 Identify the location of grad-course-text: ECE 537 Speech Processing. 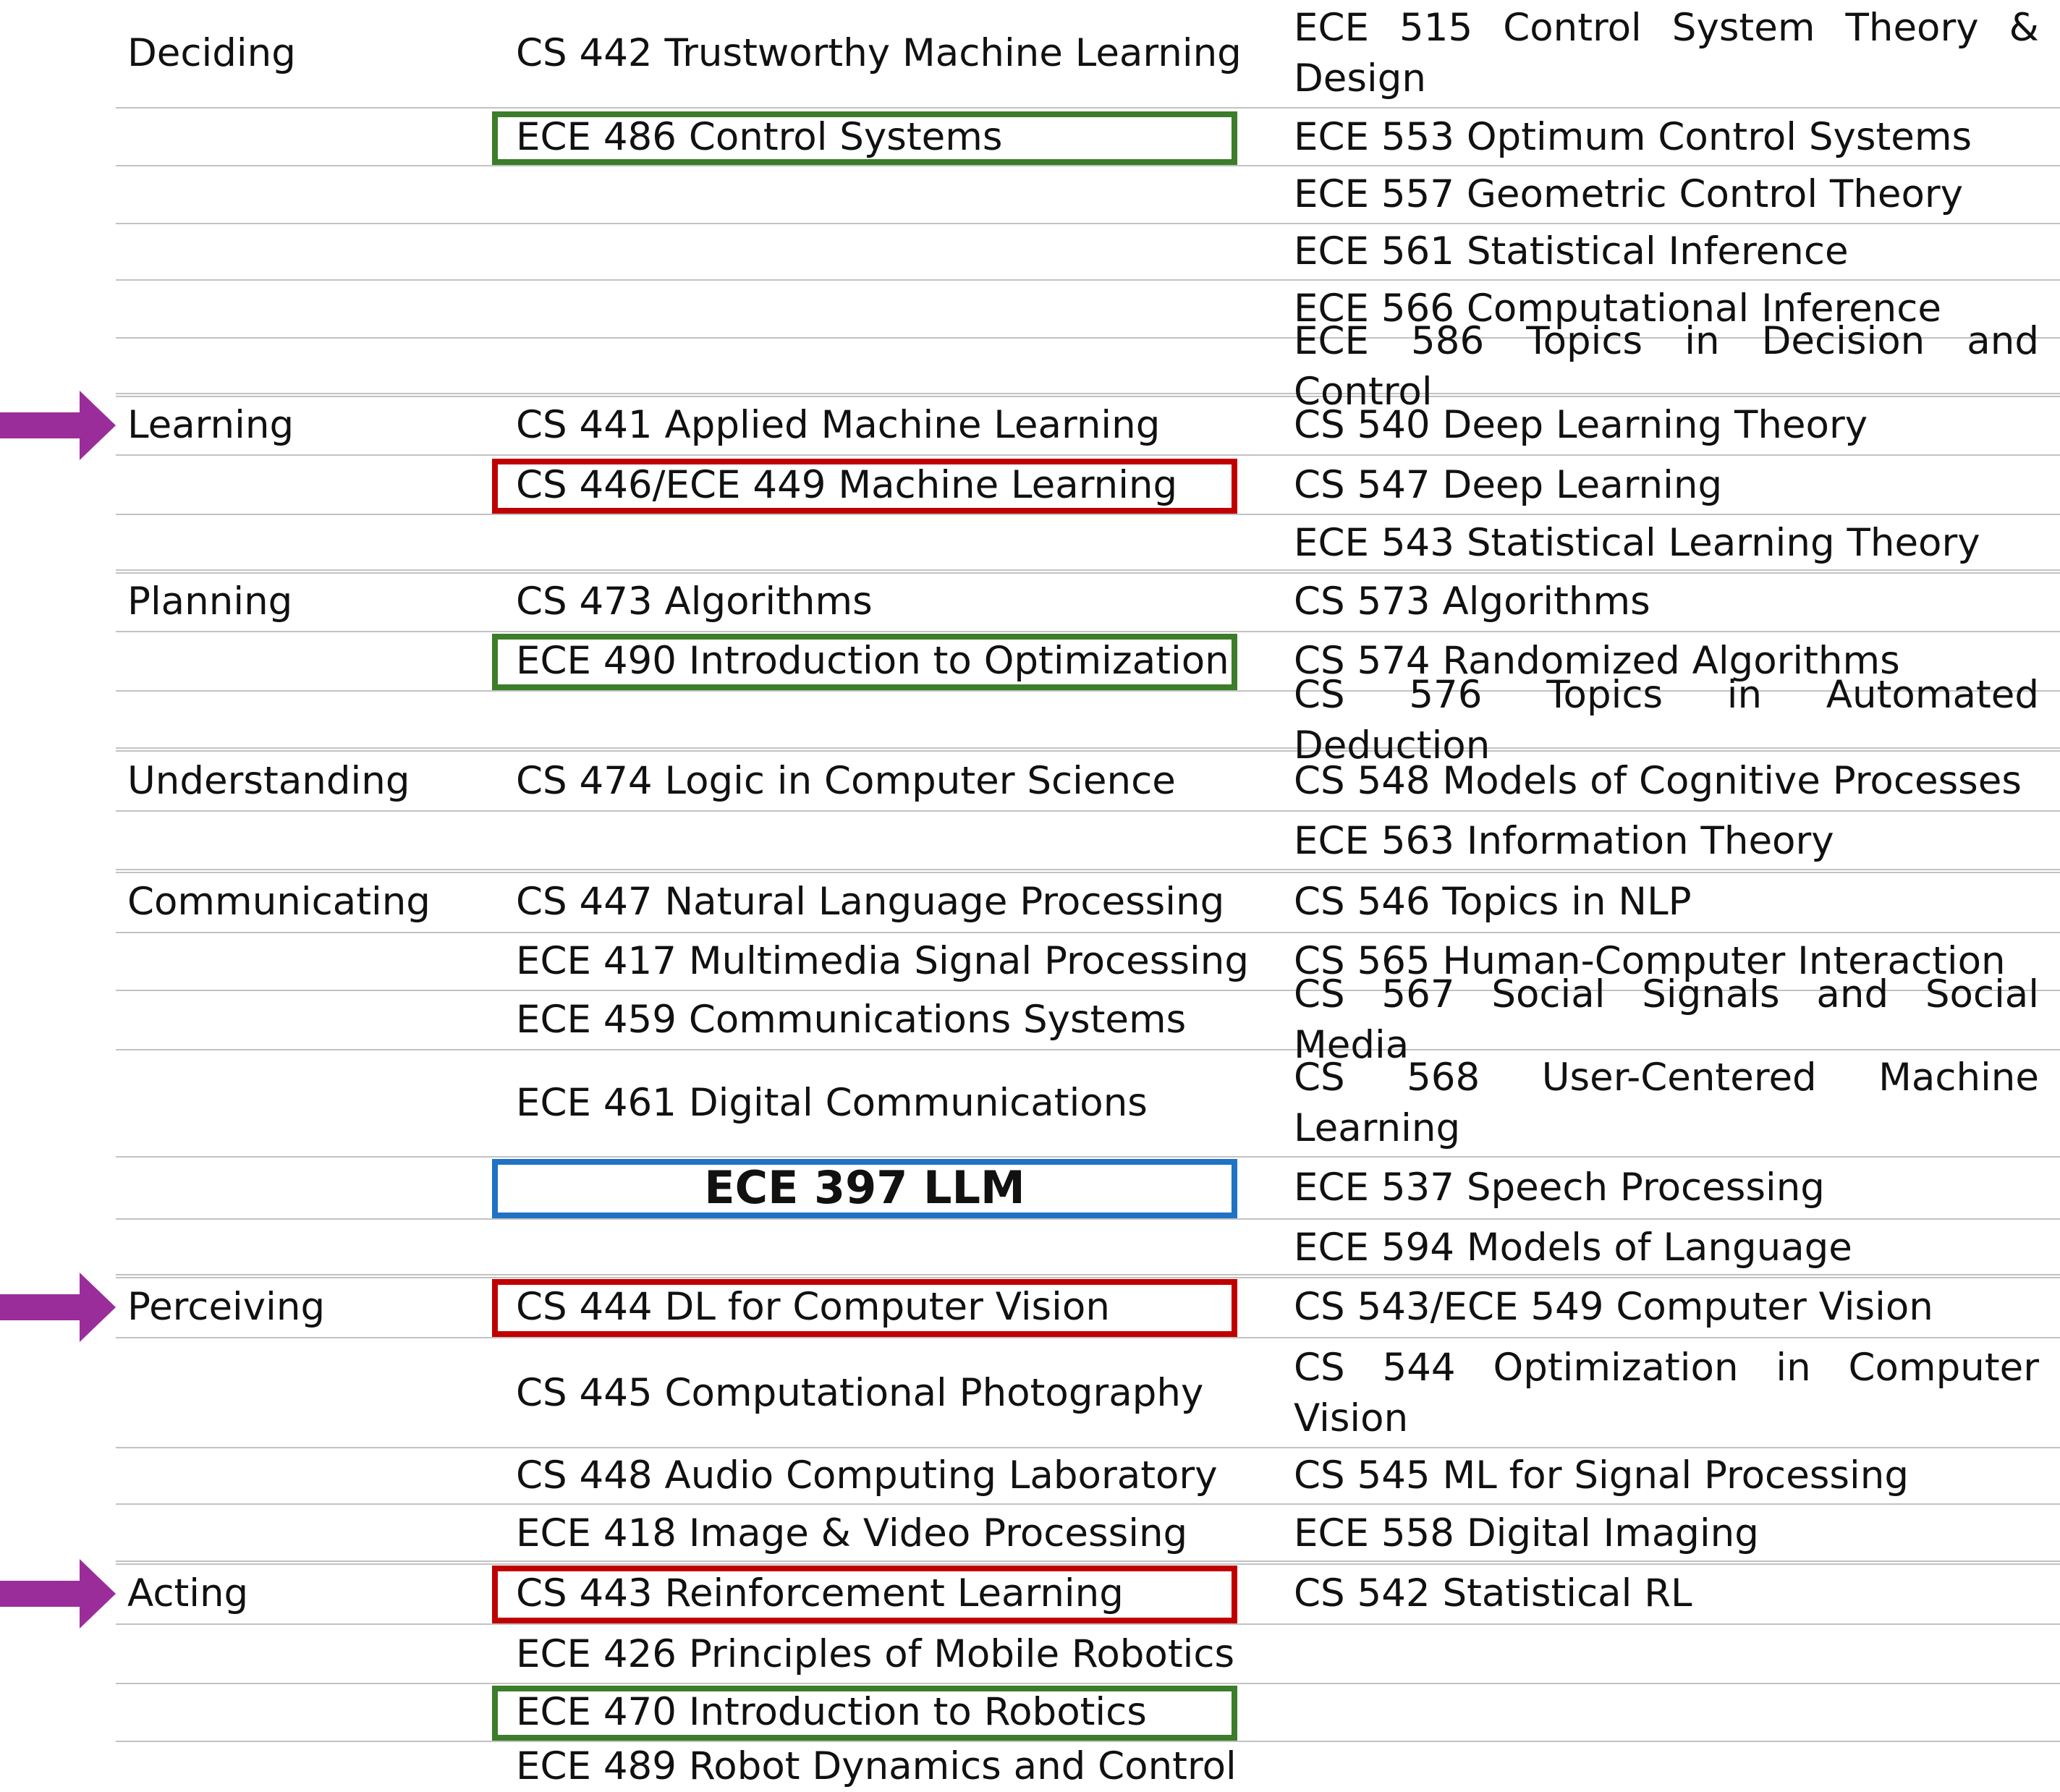
(1559, 1187).